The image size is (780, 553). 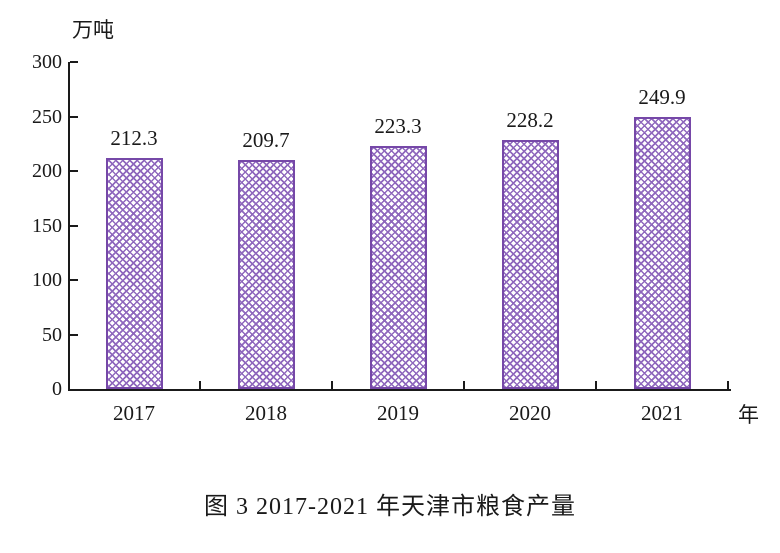 I want to click on bar-value-label-2020: 228.2, so click(x=530, y=120).